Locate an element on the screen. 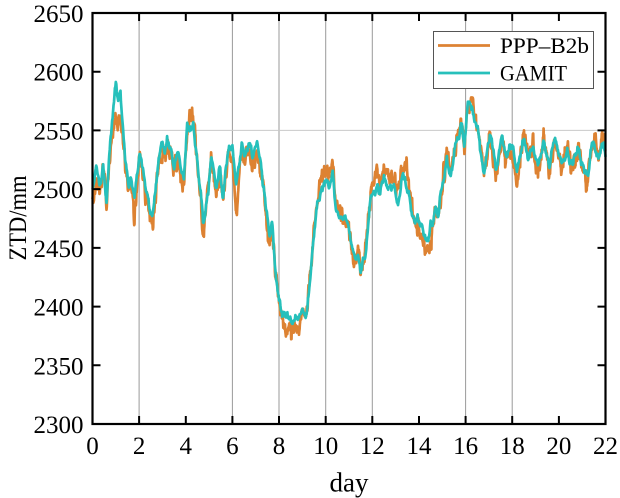 Image resolution: width=620 pixels, height=498 pixels. svg-text: day is located at coordinates (349, 483).